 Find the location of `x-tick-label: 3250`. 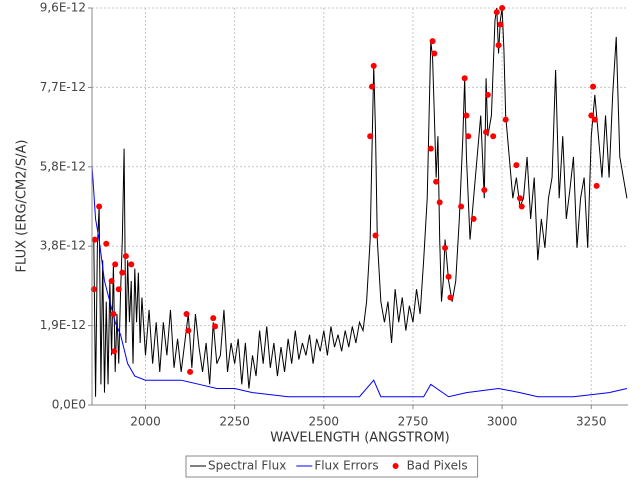

x-tick-label: 3250 is located at coordinates (591, 422).